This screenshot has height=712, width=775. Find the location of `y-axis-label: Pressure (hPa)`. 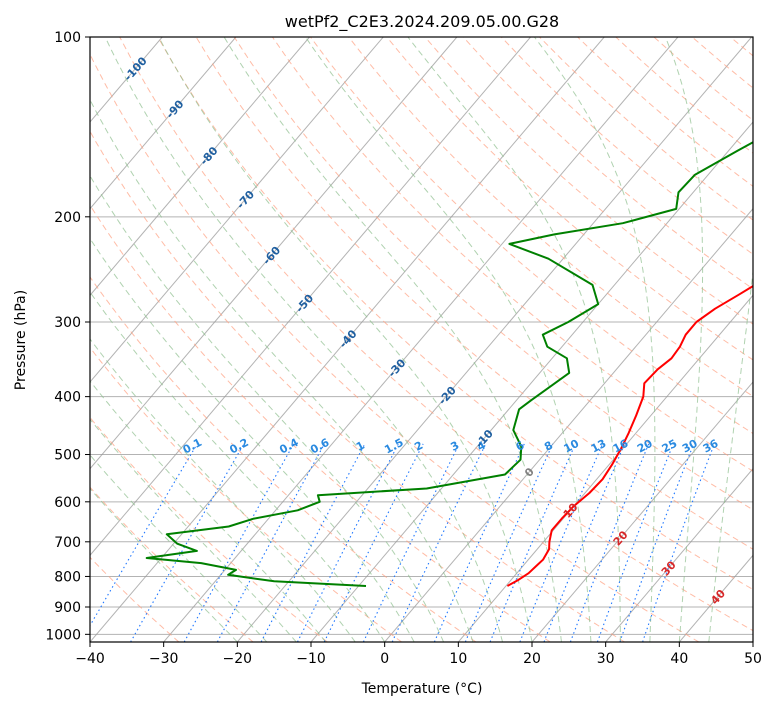

y-axis-label: Pressure (hPa) is located at coordinates (21, 340).